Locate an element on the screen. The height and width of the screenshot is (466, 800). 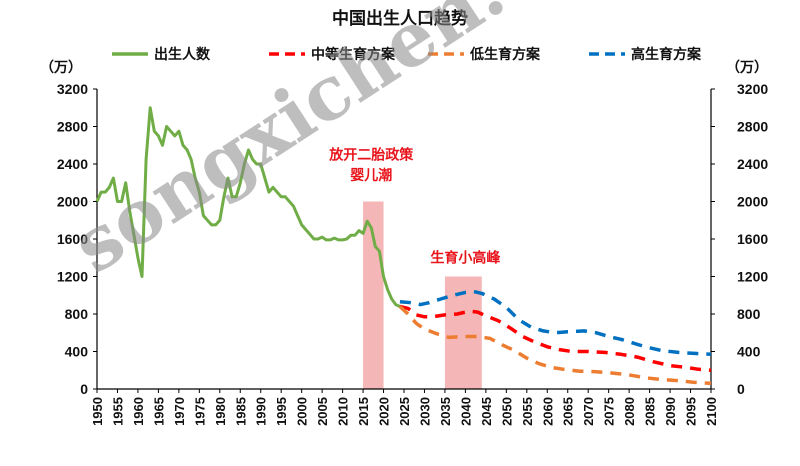
x-tick-label: 2085 is located at coordinates (650, 411).